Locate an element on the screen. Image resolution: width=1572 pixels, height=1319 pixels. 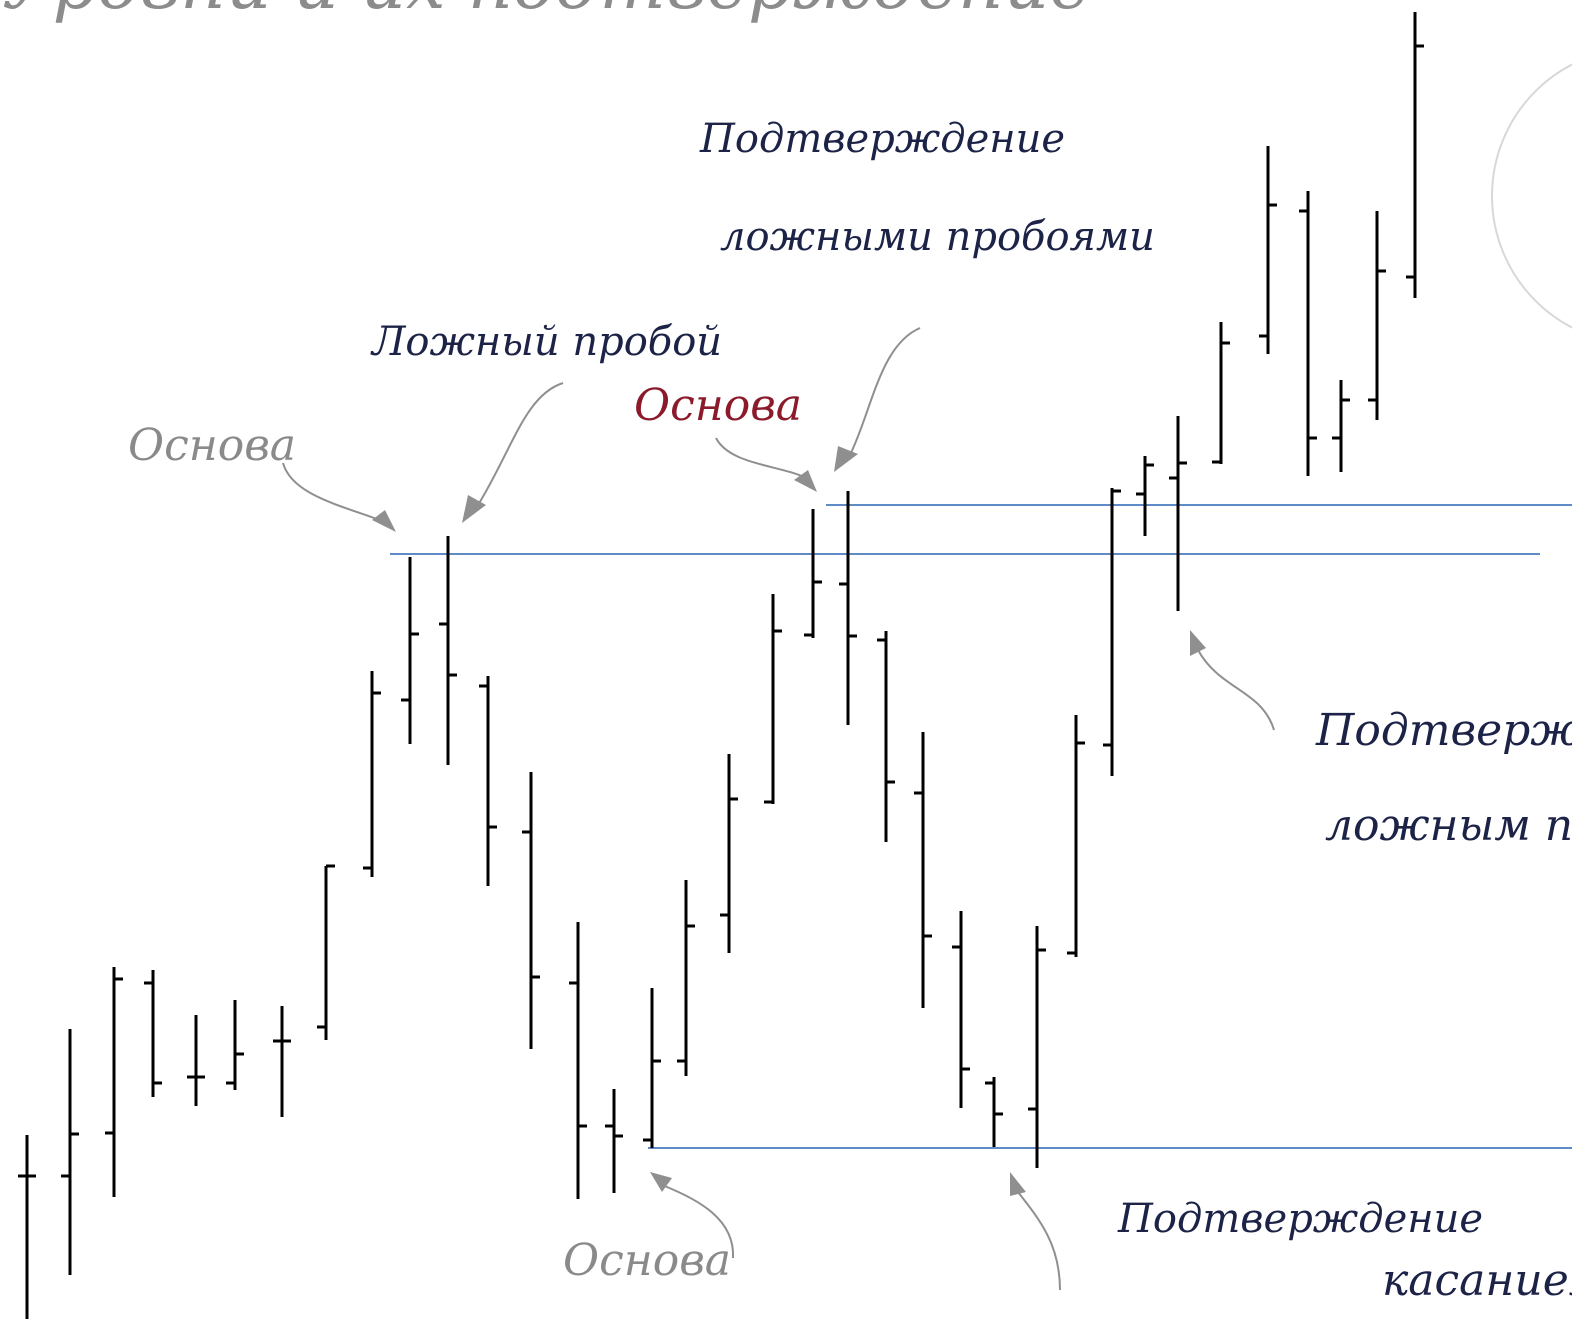
annotation-label: касанием is located at coordinates (1477, 1280).